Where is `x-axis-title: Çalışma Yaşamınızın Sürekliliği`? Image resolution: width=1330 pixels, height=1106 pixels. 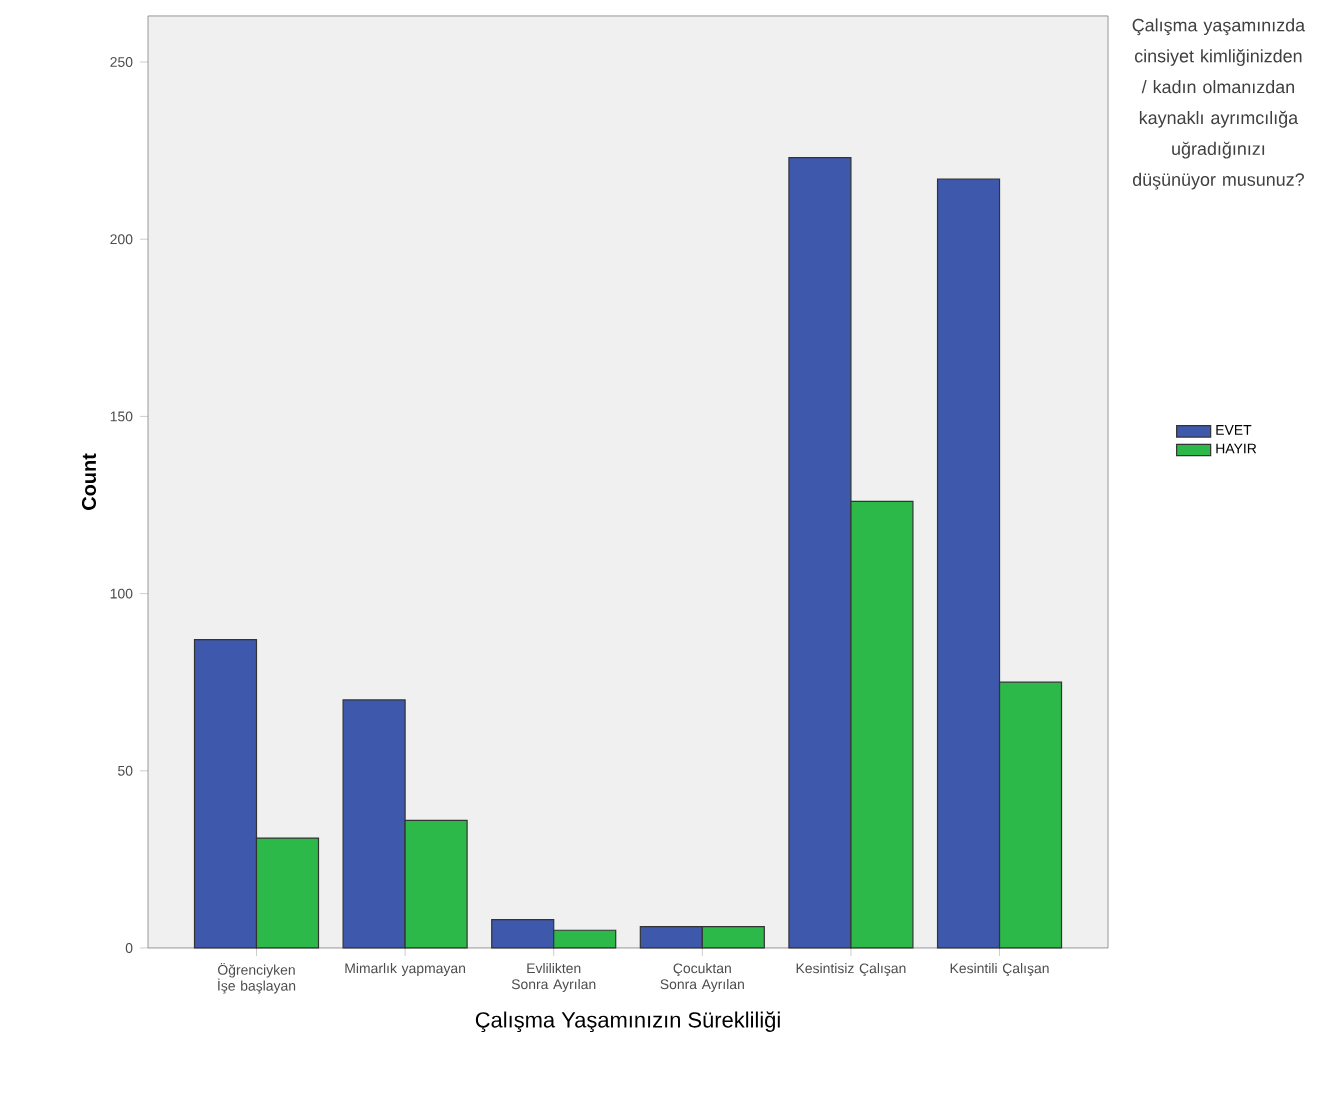 x-axis-title: Çalışma Yaşamınızın Sürekliliği is located at coordinates (627, 1022).